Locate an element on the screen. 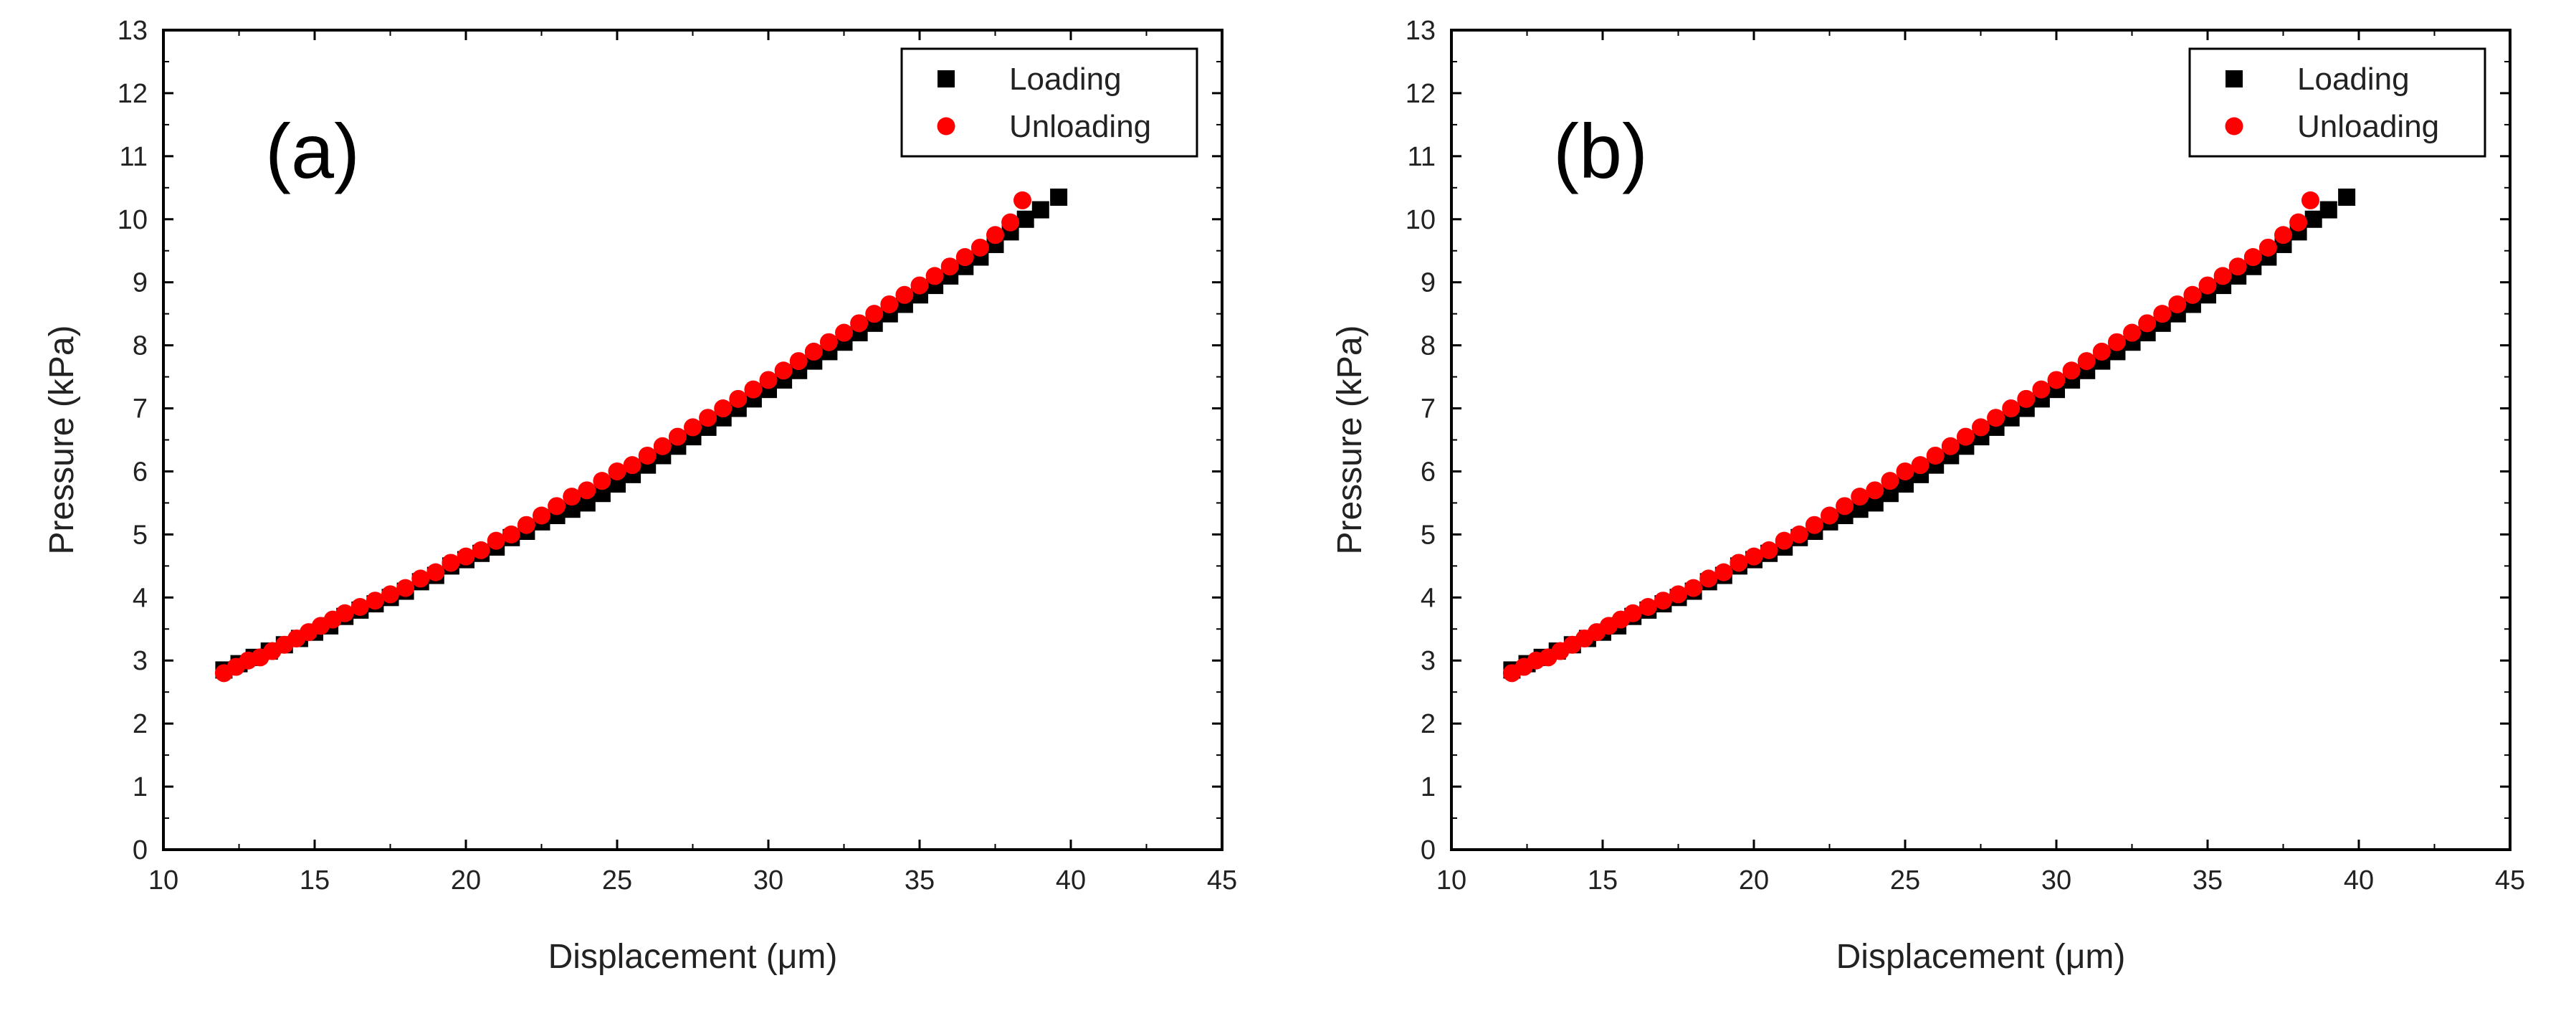 The image size is (2576, 1016). y-tick-label: 2 is located at coordinates (1428, 724).